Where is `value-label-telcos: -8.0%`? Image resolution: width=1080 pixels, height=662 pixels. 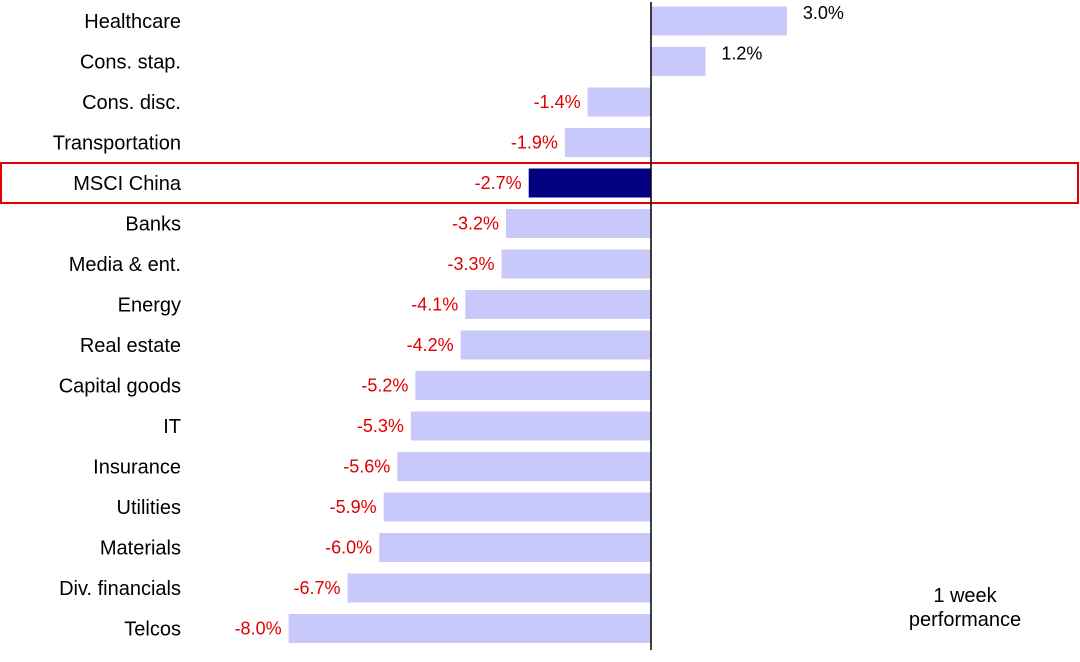
value-label-telcos: -8.0% is located at coordinates (258, 629).